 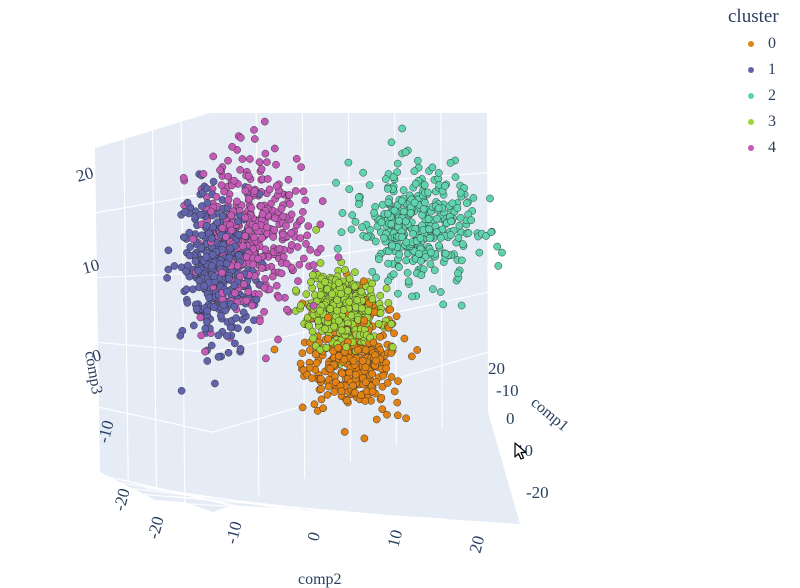 What do you see at coordinates (763, 148) in the screenshot?
I see `legend-item-cluster-4: 4` at bounding box center [763, 148].